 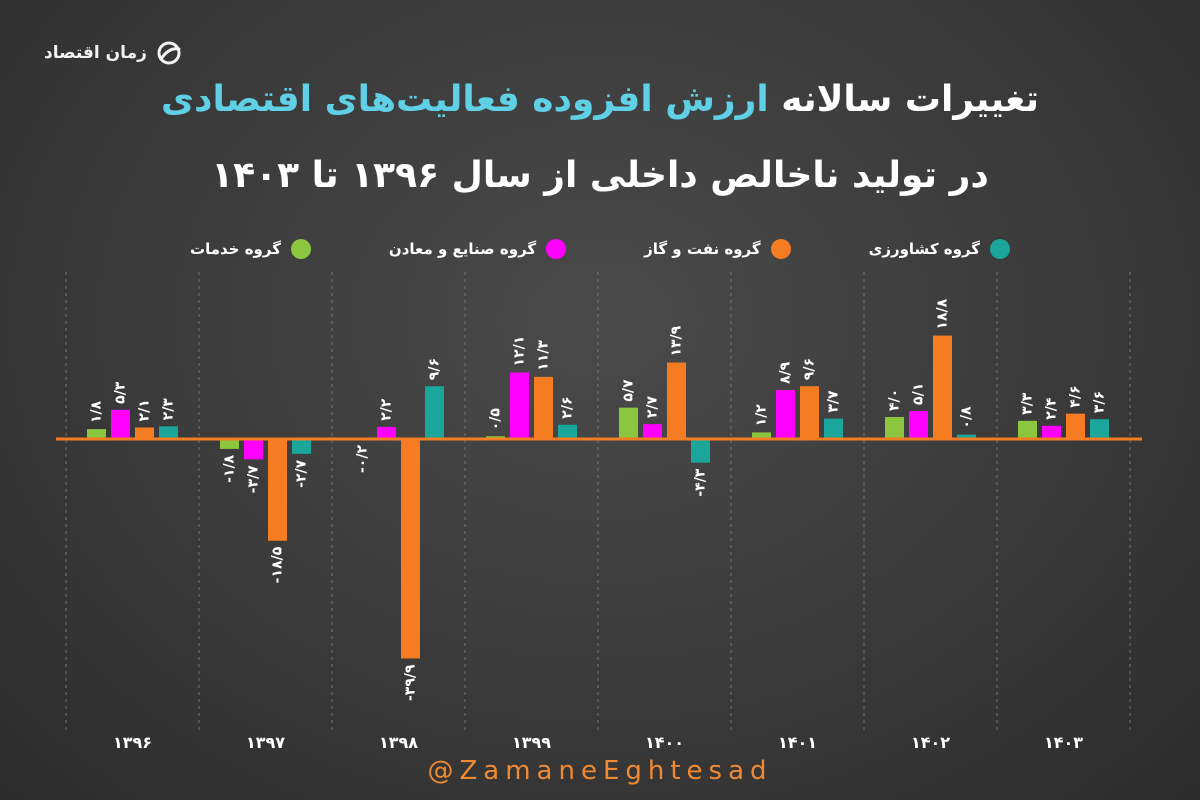 What do you see at coordinates (169, 53) in the screenshot?
I see `logo-icon` at bounding box center [169, 53].